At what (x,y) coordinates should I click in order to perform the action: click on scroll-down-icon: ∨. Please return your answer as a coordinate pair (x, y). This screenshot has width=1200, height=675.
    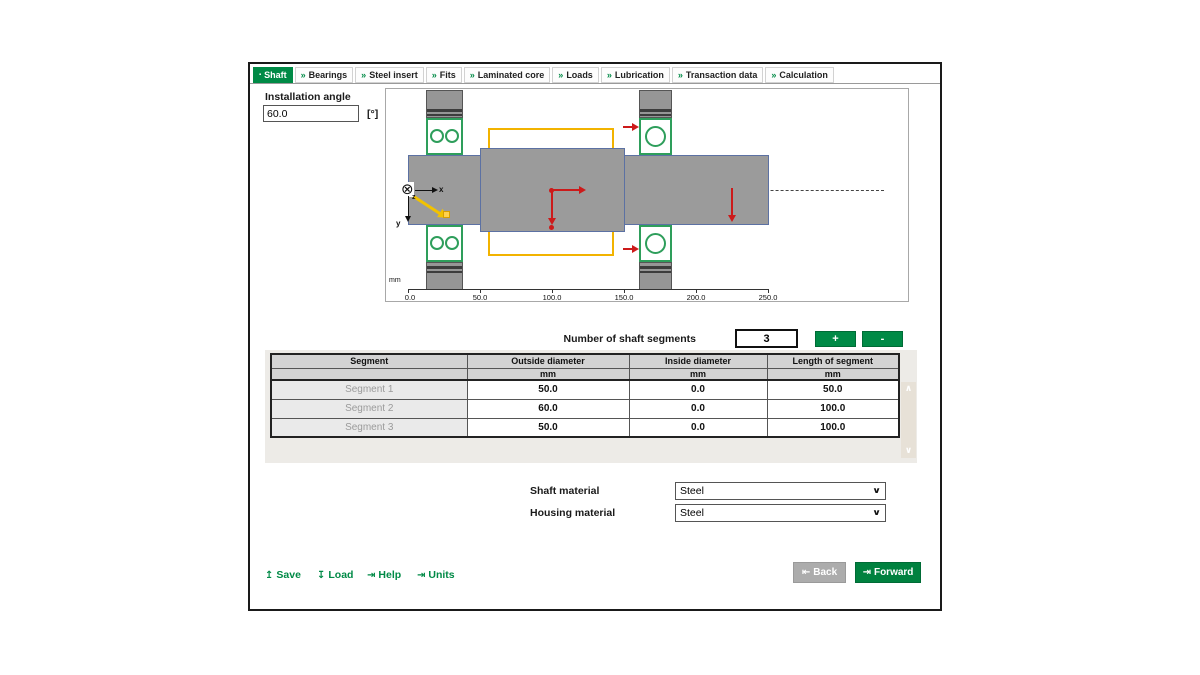
    Looking at the image, I should click on (908, 451).